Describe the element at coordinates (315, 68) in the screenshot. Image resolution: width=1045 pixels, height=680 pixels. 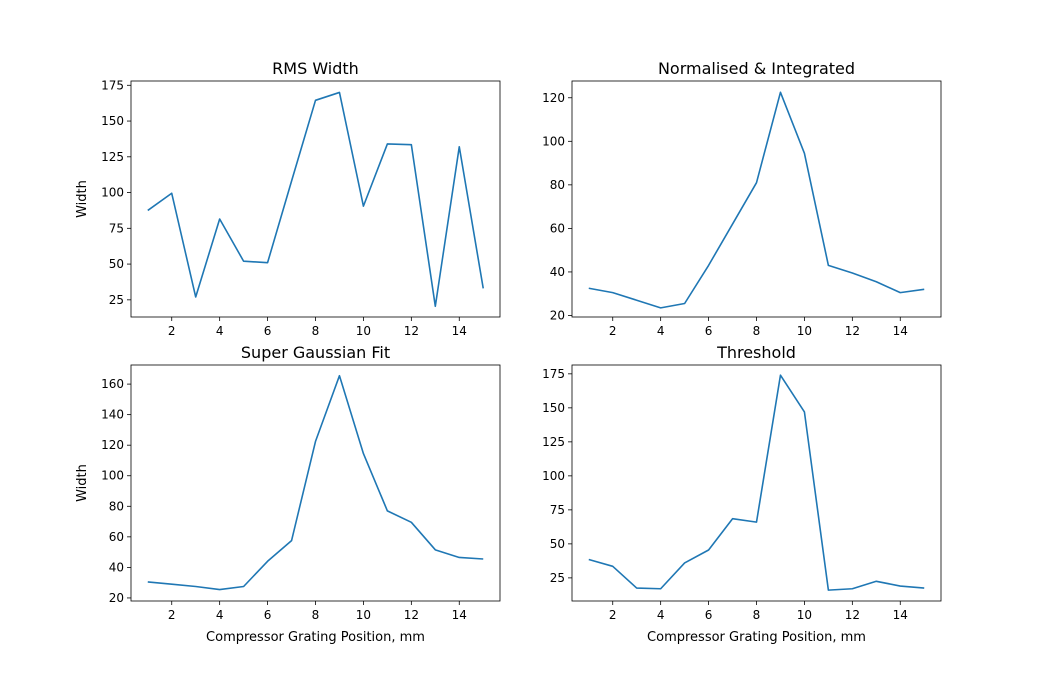
I see `subplot-title: RMS Width` at that location.